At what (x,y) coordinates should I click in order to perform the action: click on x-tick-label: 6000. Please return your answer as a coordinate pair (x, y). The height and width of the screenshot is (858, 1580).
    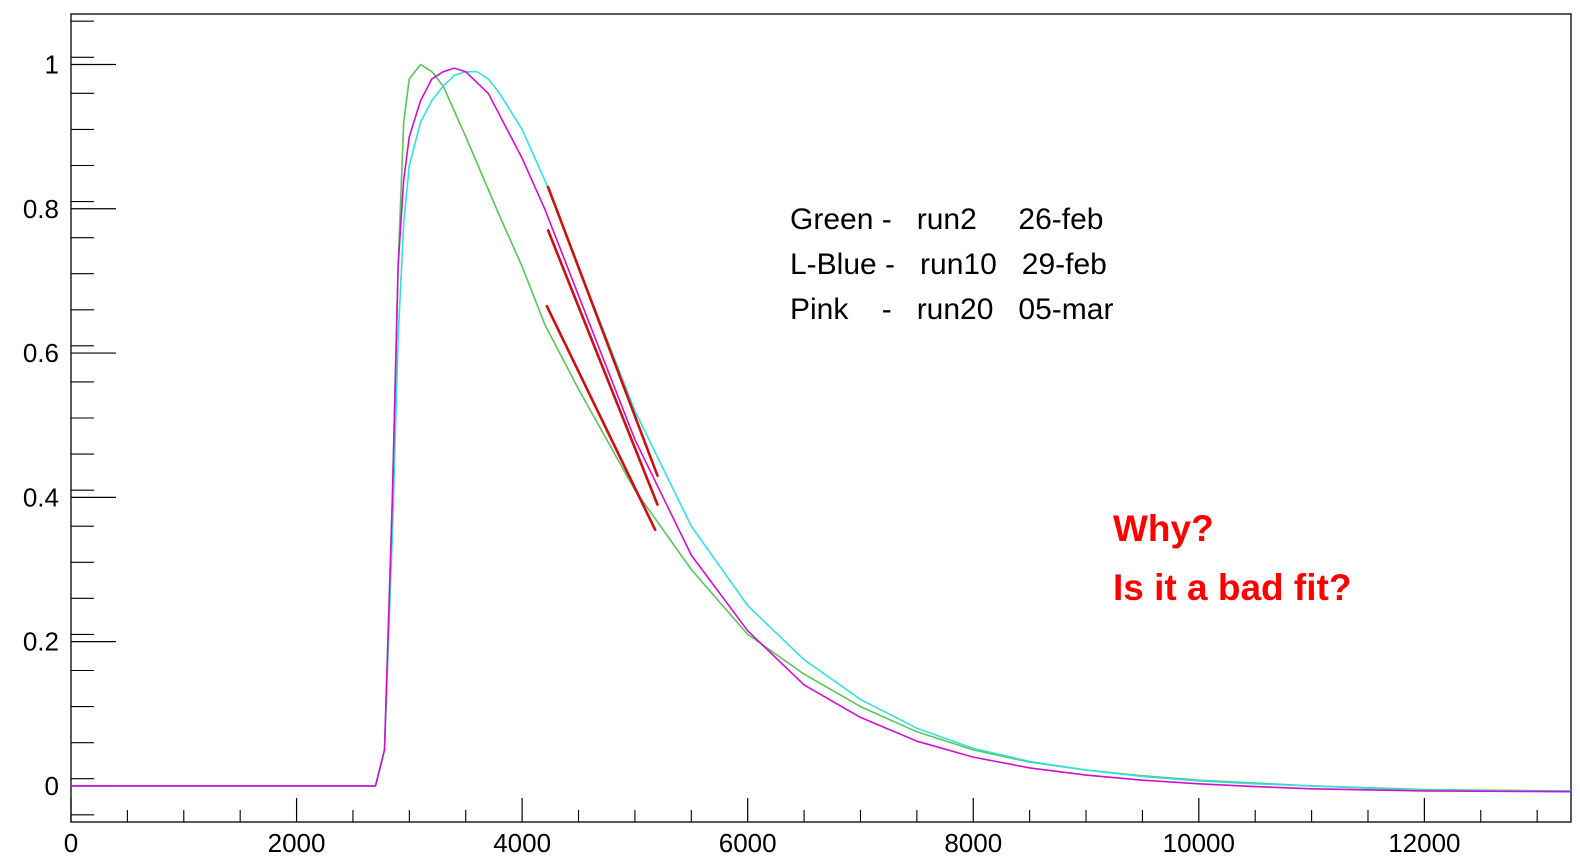
    Looking at the image, I should click on (748, 843).